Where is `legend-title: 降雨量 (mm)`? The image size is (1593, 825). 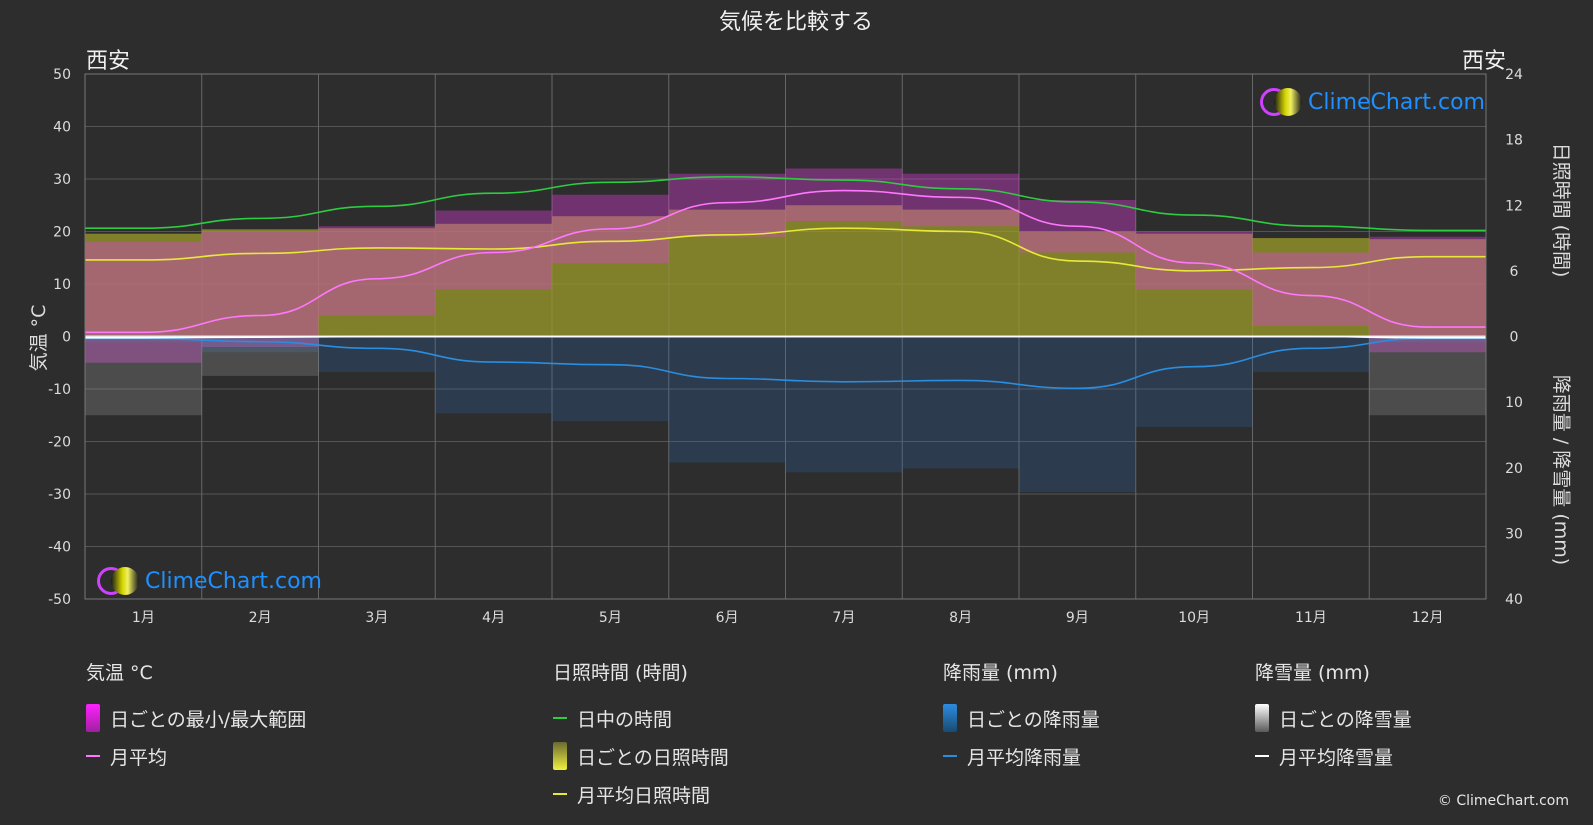
legend-title: 降雨量 (mm) is located at coordinates (1000, 673).